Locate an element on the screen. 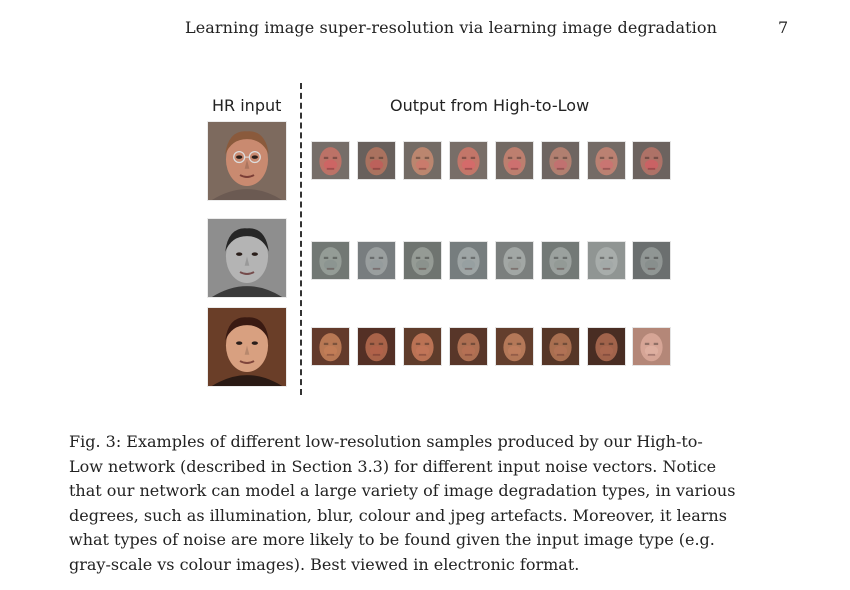 The width and height of the screenshot is (850, 590). hr-input-label: HR input is located at coordinates (247, 105).